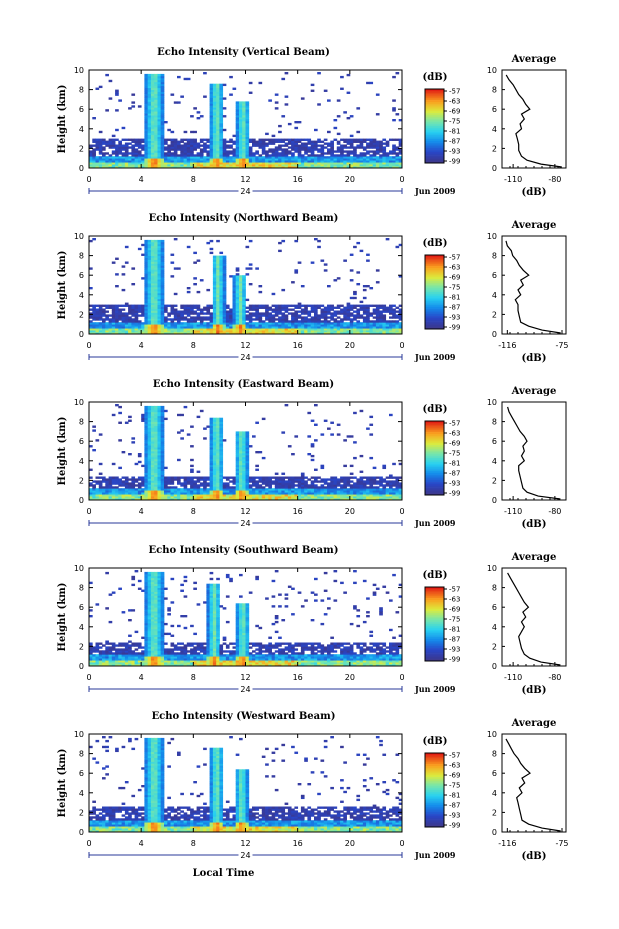 The height and width of the screenshot is (929, 619). What do you see at coordinates (81, 168) in the screenshot?
I see `y-tick-label: 0` at bounding box center [81, 168].